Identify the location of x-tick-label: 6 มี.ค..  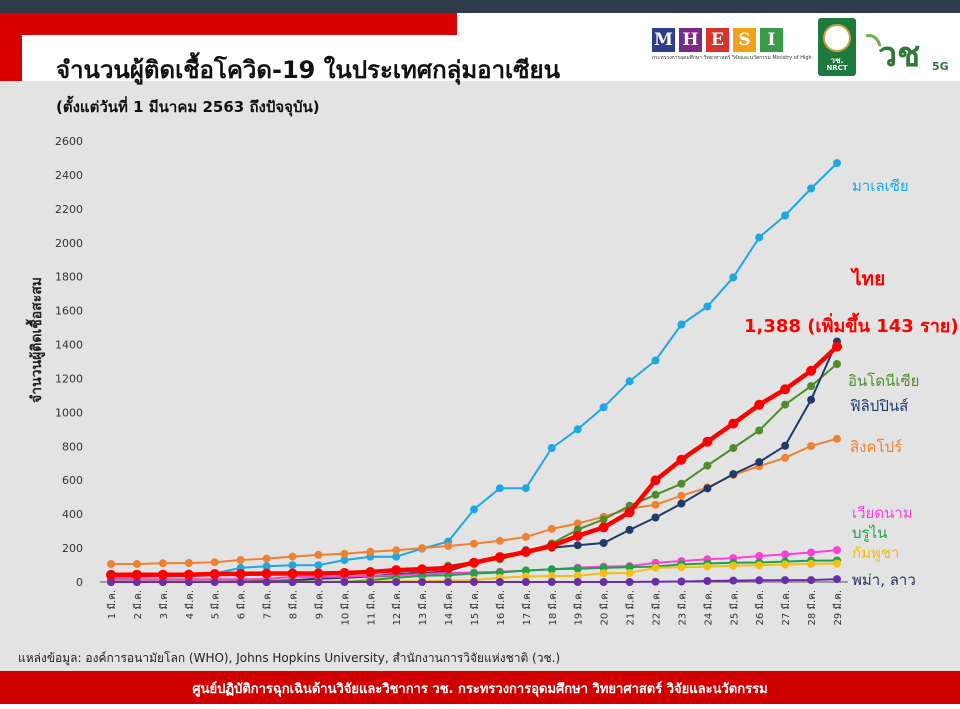
(242, 604).